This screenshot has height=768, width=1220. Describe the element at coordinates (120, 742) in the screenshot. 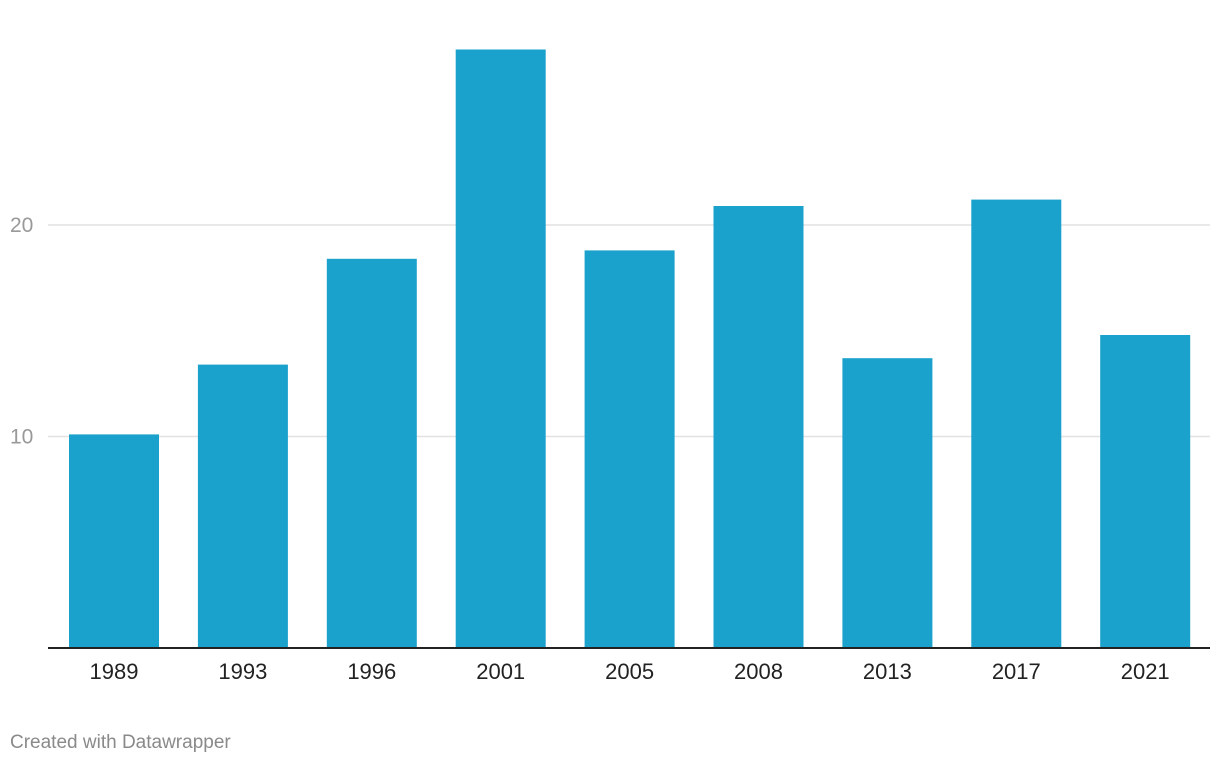

I see `datawrapper-credit: Created with Datawrapper` at that location.